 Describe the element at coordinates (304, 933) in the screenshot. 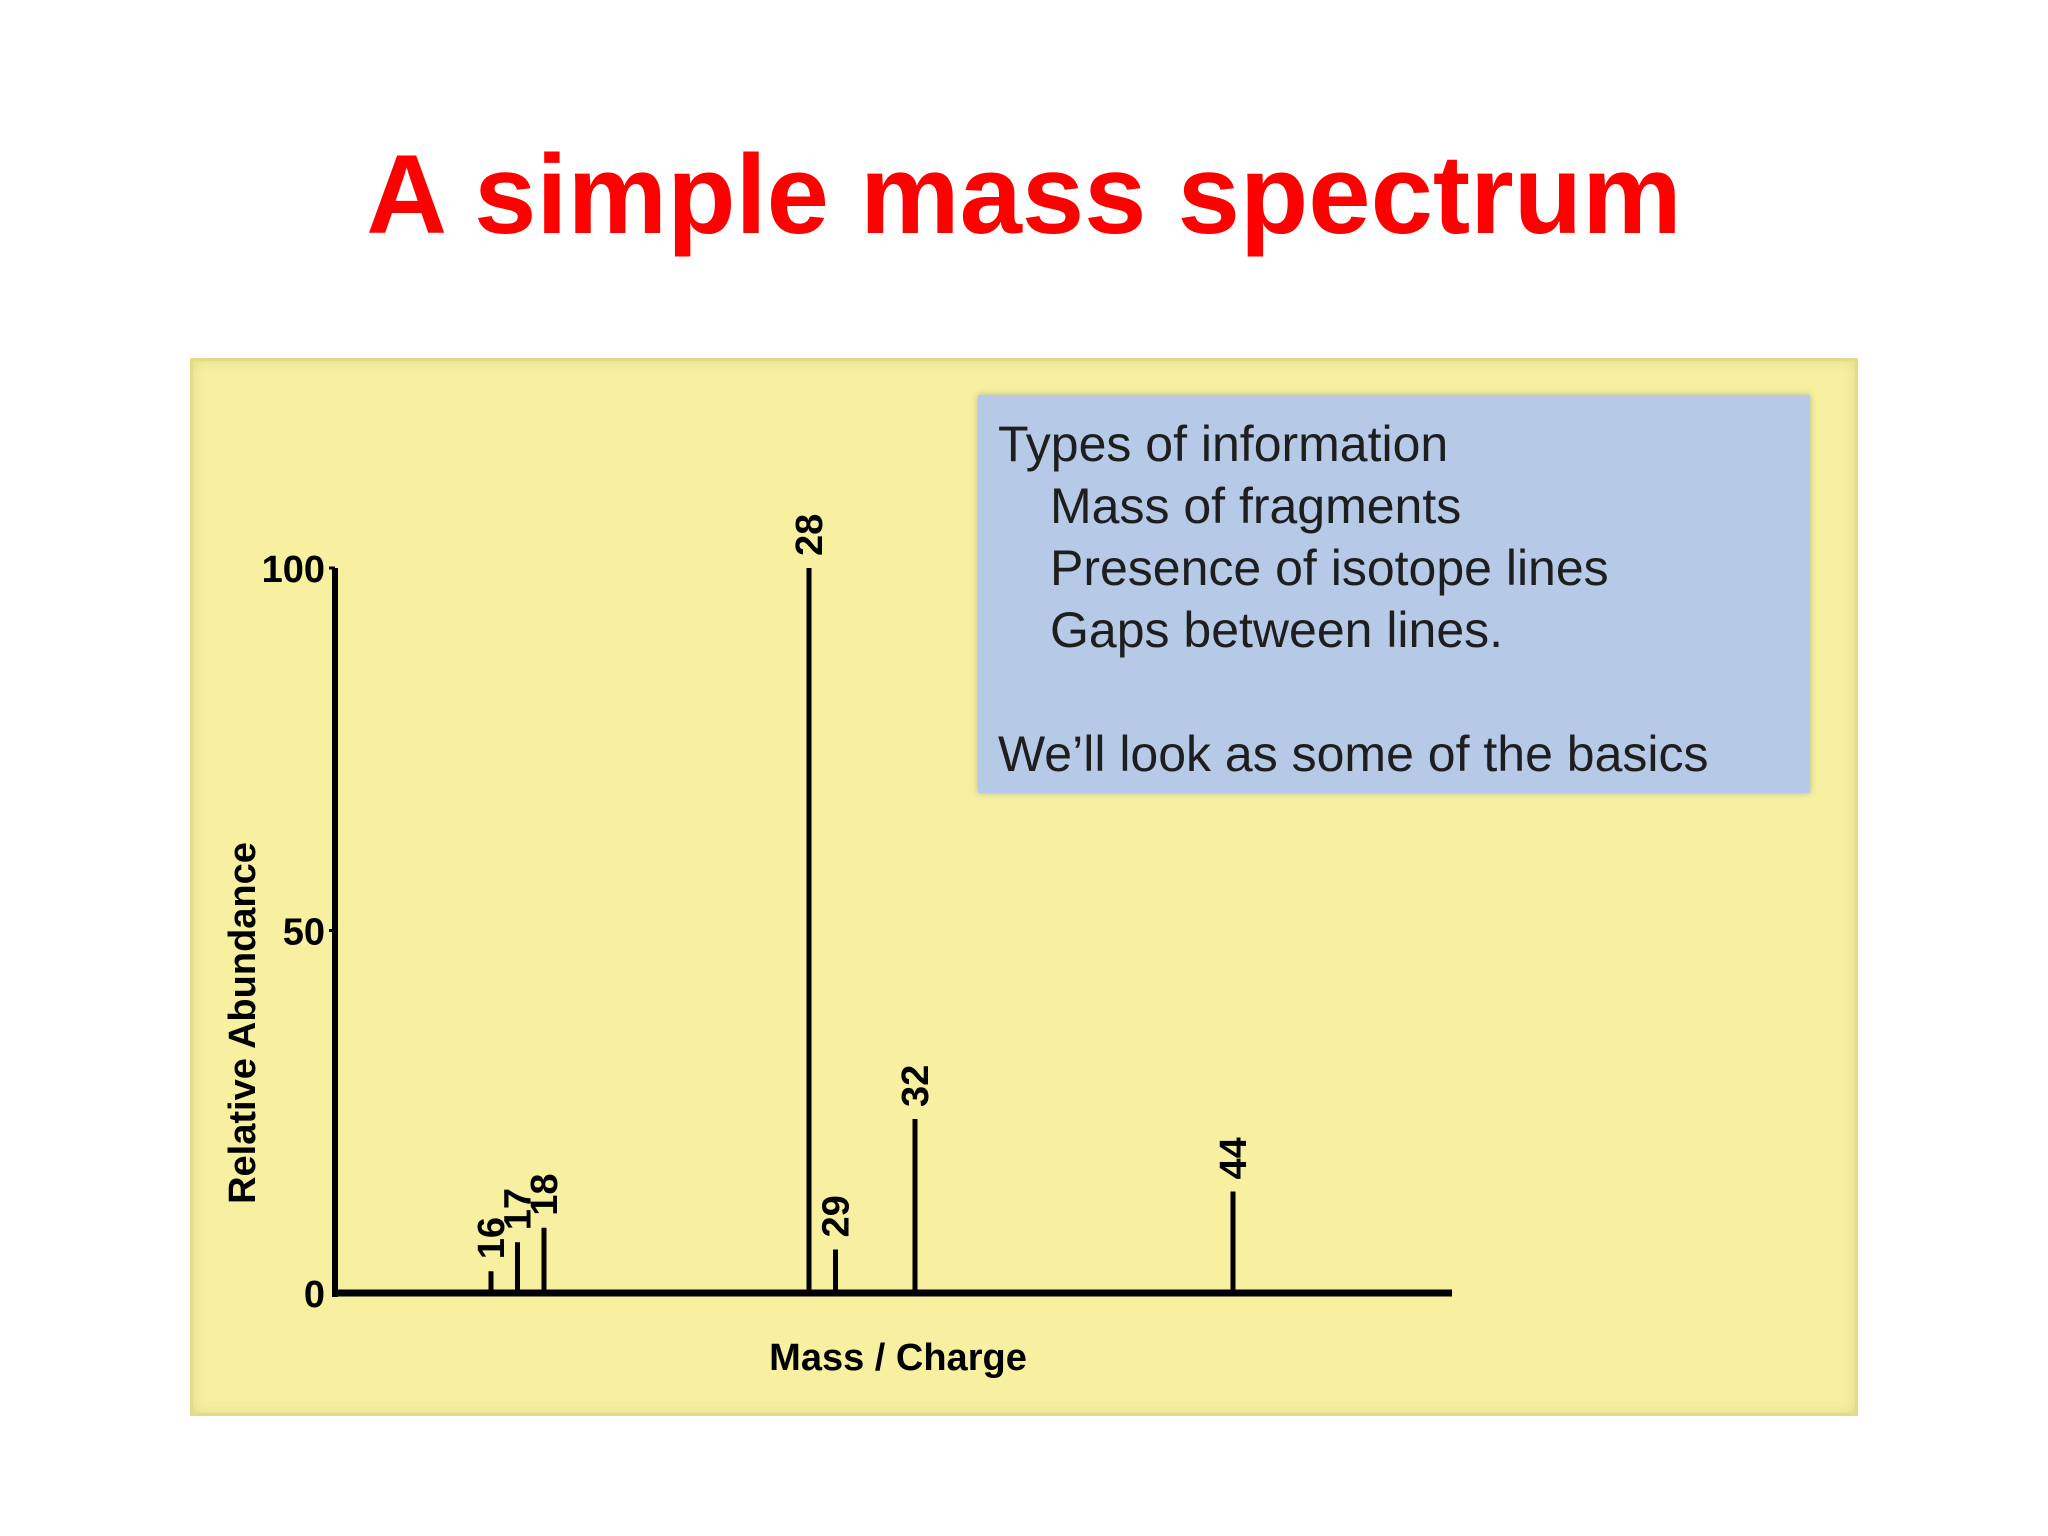

I see `y-tick-label: 50` at that location.